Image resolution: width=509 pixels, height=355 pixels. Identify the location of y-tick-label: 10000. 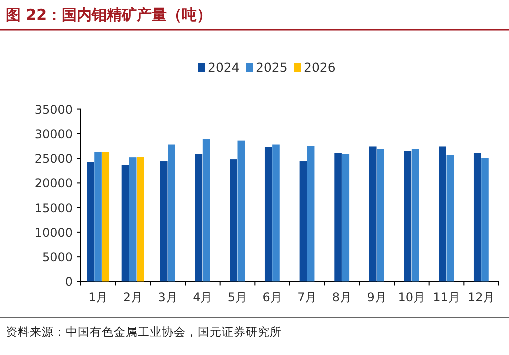
(53, 233).